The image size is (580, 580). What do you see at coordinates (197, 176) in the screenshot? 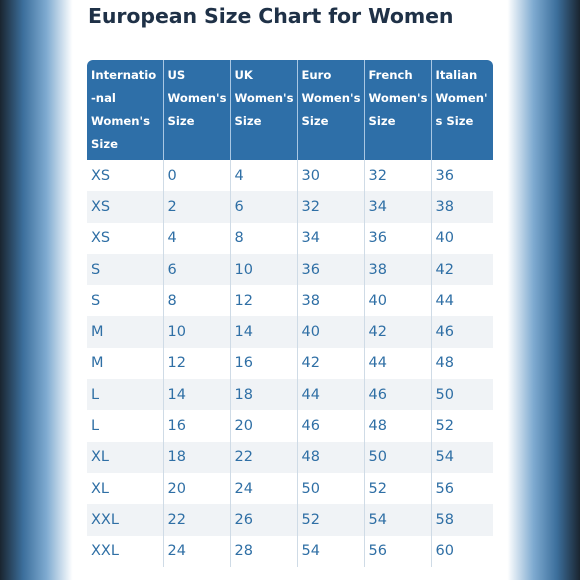
I see `cell-us-size: 0` at bounding box center [197, 176].